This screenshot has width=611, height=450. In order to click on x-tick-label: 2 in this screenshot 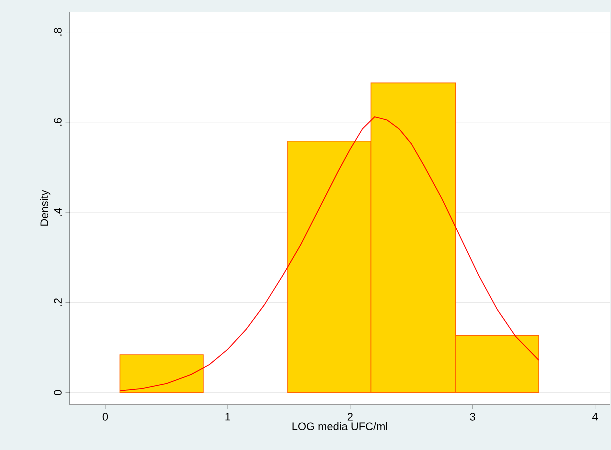, I will do `click(350, 417)`.